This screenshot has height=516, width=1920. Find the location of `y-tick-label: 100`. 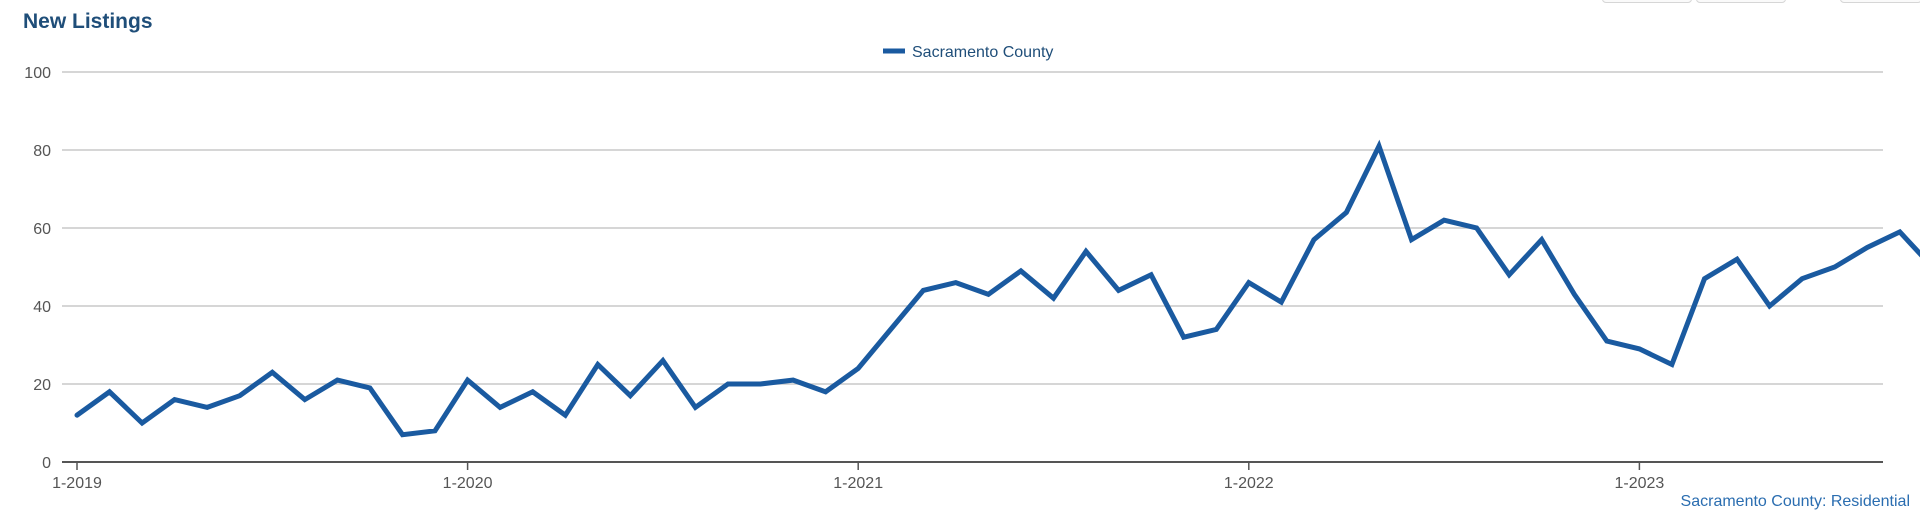

y-tick-label: 100 is located at coordinates (37, 73).